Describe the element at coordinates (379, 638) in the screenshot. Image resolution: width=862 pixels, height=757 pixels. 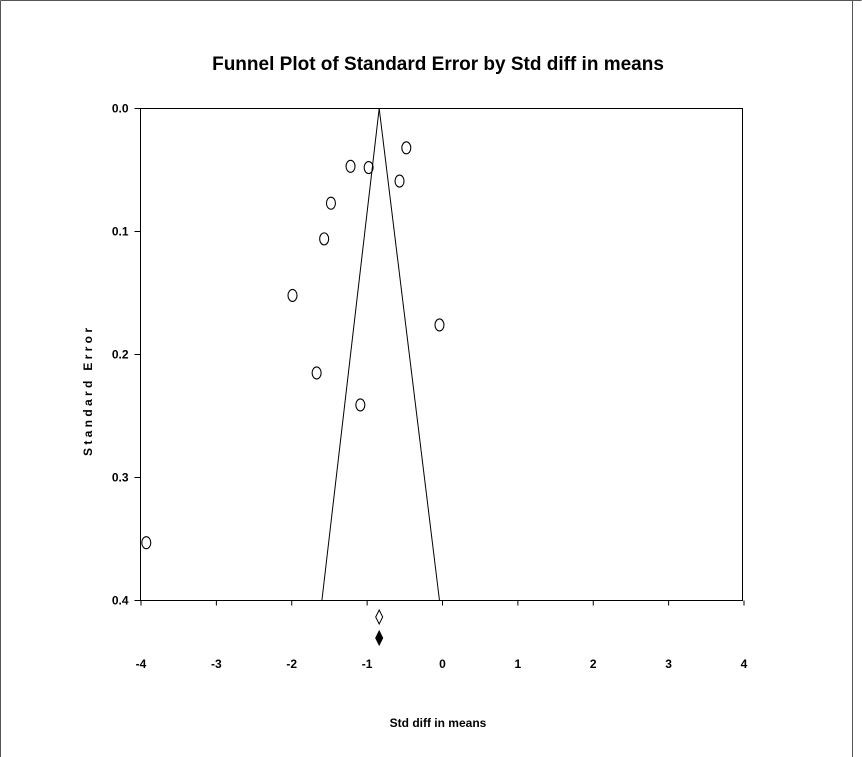
I see `summary-diamond-filled` at that location.